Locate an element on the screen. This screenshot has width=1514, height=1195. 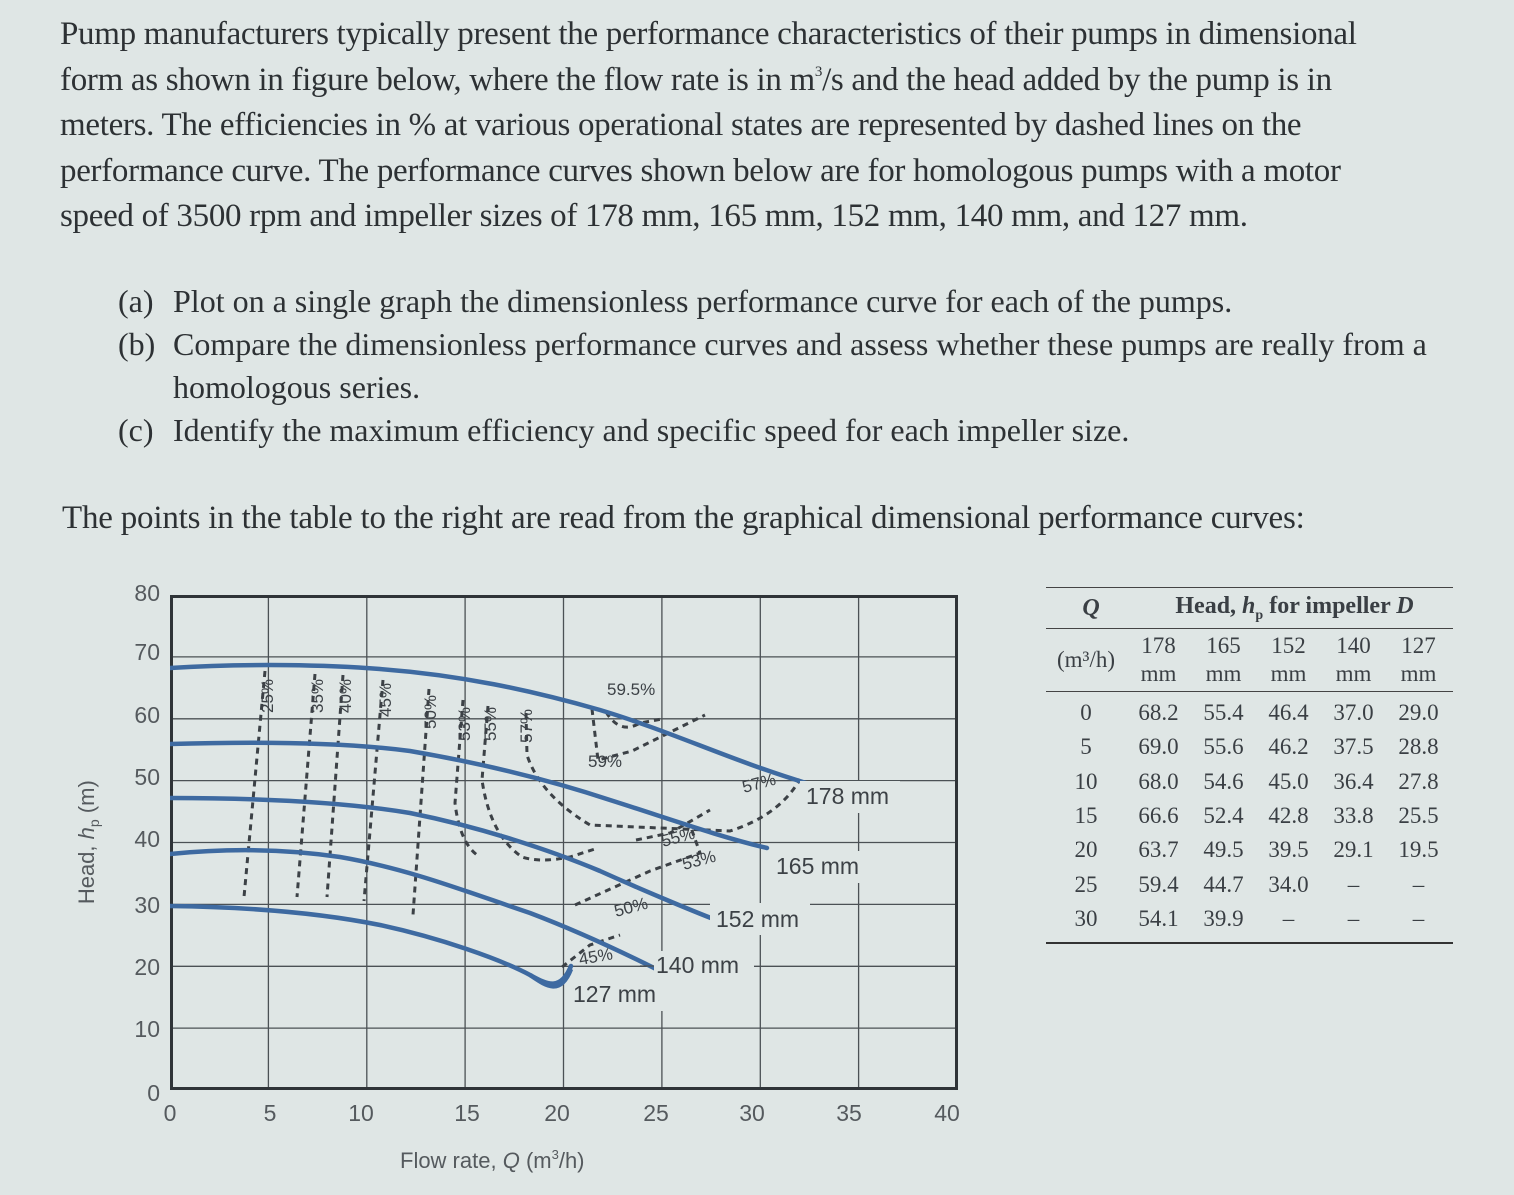
x-tick-35: 35 is located at coordinates (849, 1113).